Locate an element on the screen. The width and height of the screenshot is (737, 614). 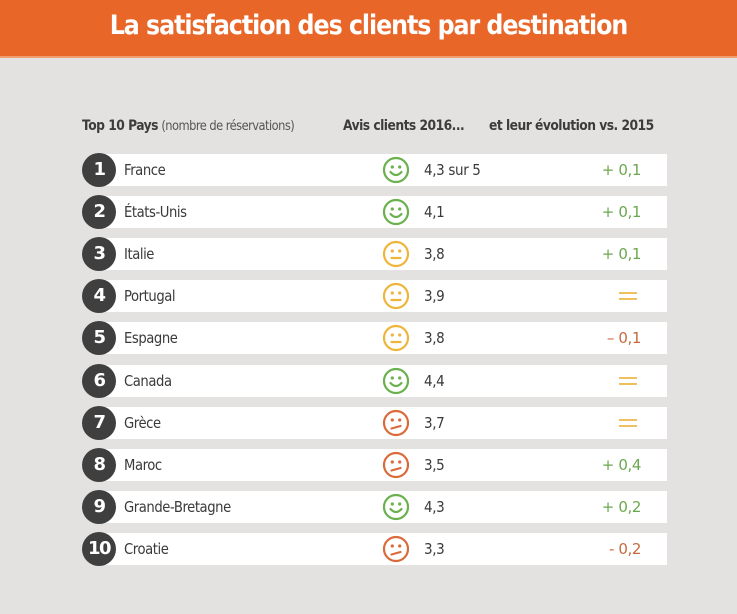
rank-badge: 10 is located at coordinates (99, 548).